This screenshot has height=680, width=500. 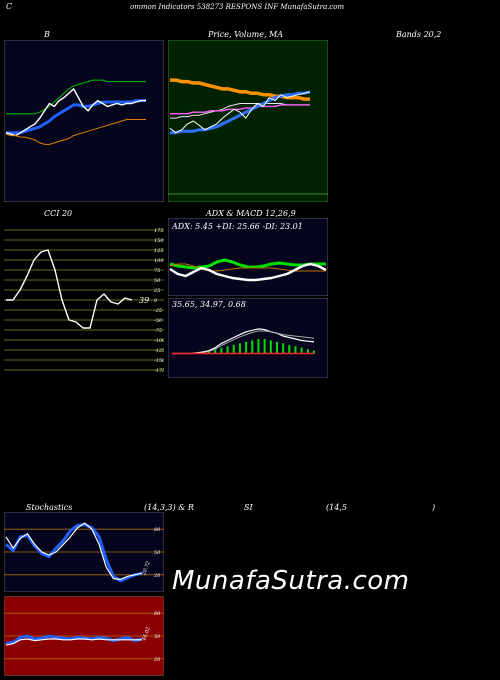 I want to click on bollinger-lines, so click(x=75, y=112).